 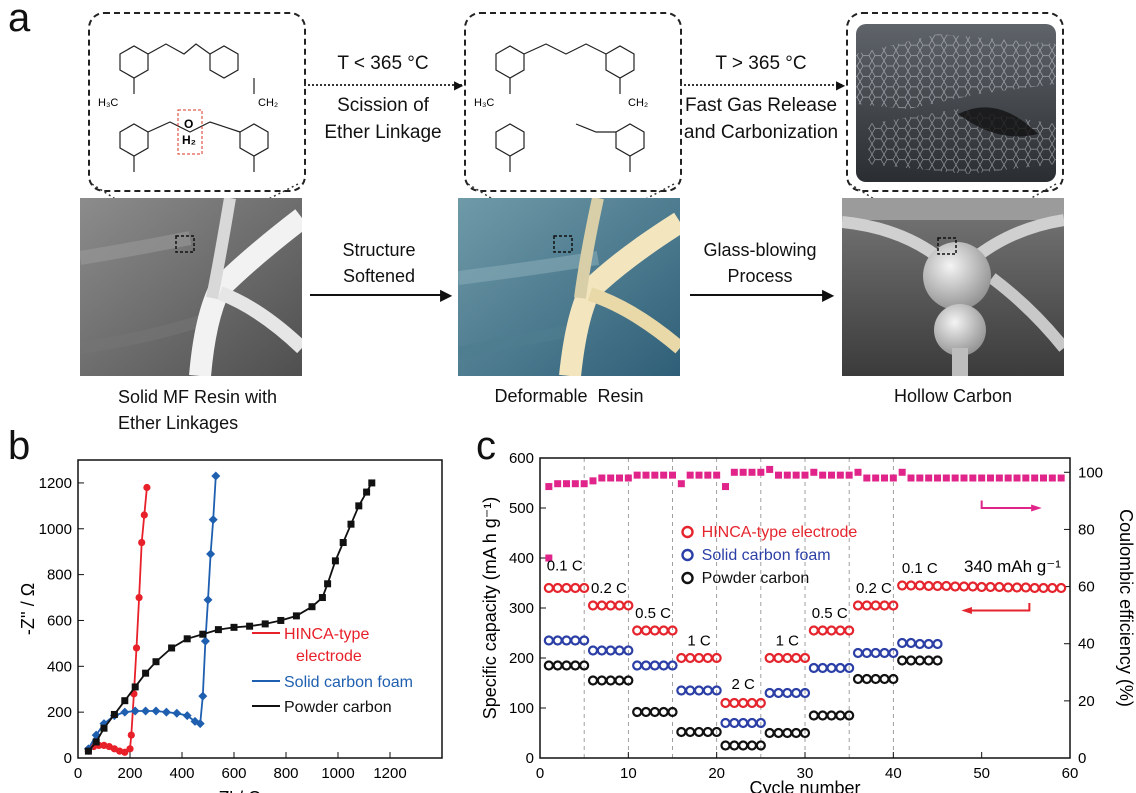 What do you see at coordinates (561, 107) in the screenshot?
I see `resin-structure-diagram-2: H₃C CH₂` at bounding box center [561, 107].